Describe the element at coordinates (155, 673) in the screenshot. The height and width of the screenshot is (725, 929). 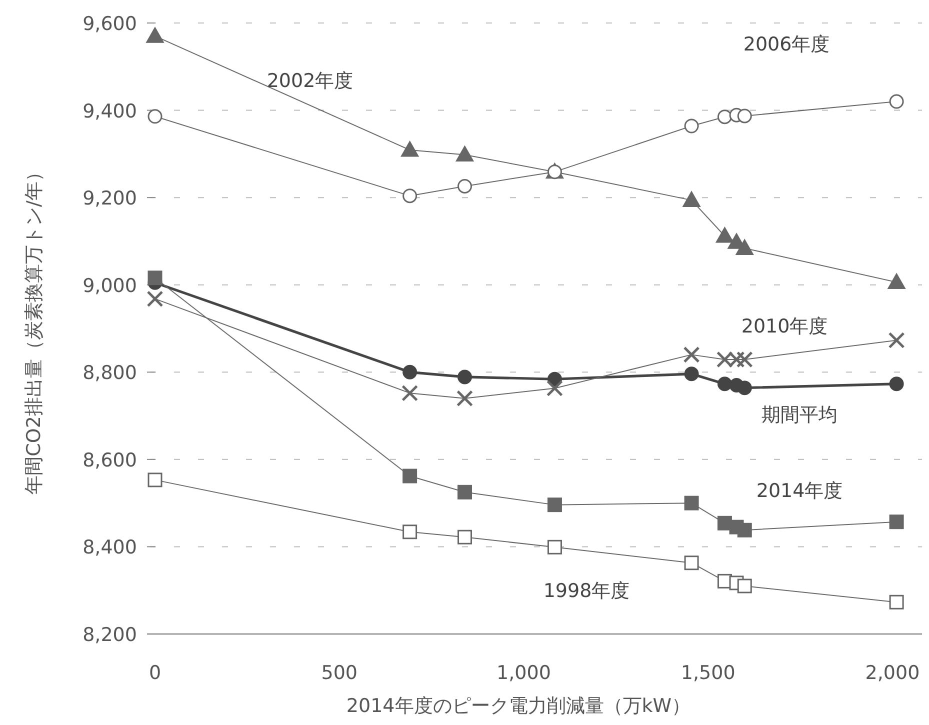
I see `x-tick-label: 0` at that location.